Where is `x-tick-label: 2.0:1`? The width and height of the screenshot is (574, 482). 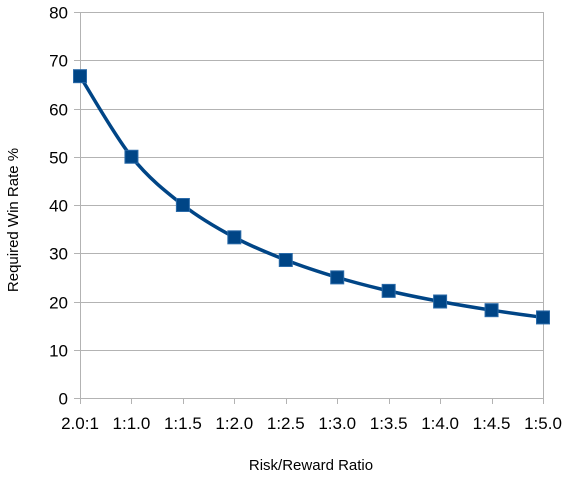
x-tick-label: 2.0:1 is located at coordinates (80, 423).